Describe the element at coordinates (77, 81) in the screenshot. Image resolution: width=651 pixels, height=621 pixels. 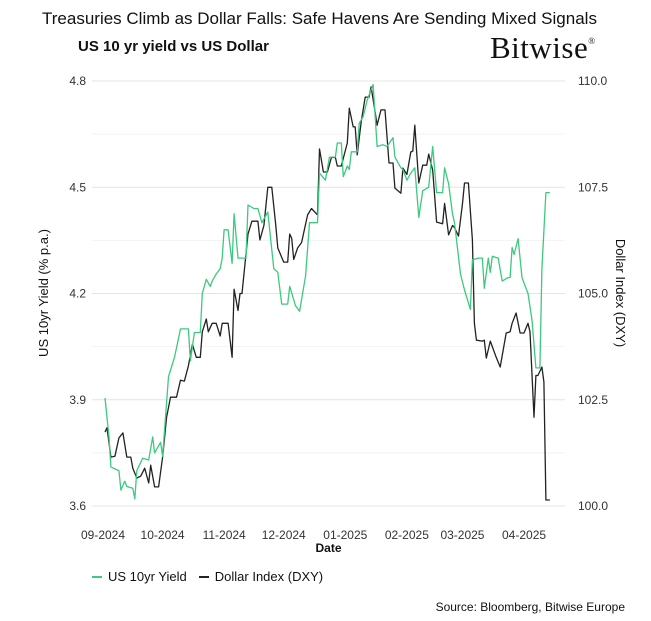
I see `y-tick-label-left: 4.8` at that location.